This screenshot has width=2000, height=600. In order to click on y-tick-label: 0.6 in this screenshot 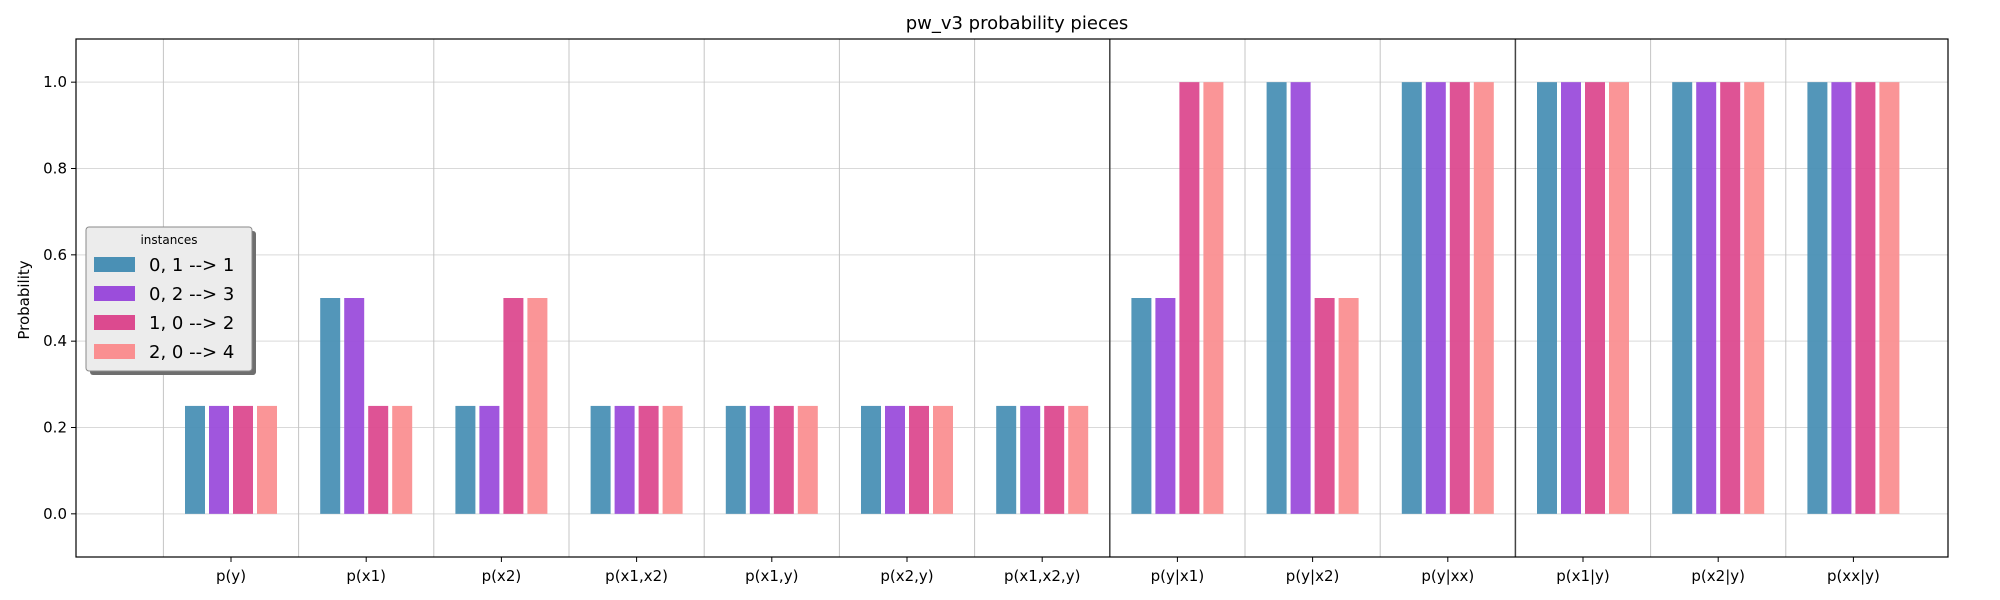, I will do `click(55, 255)`.